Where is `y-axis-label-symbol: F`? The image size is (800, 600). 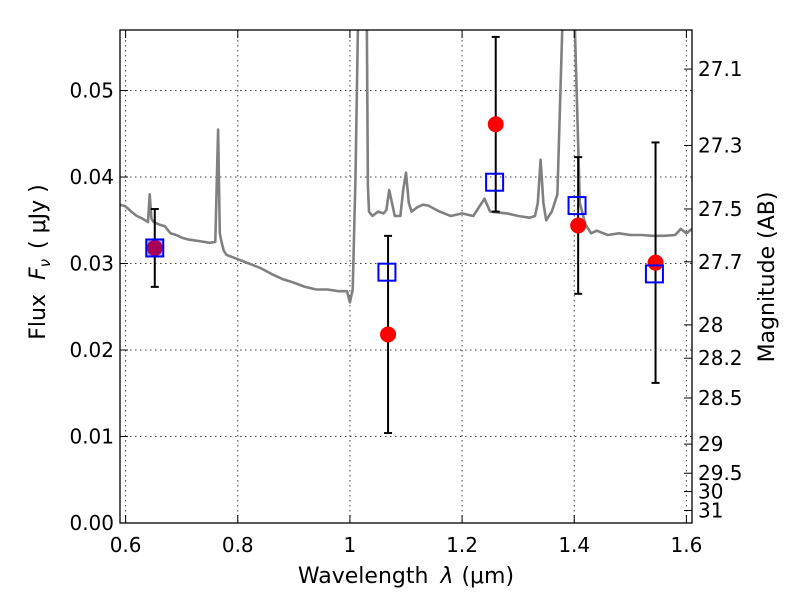
y-axis-label-symbol: F is located at coordinates (38, 273).